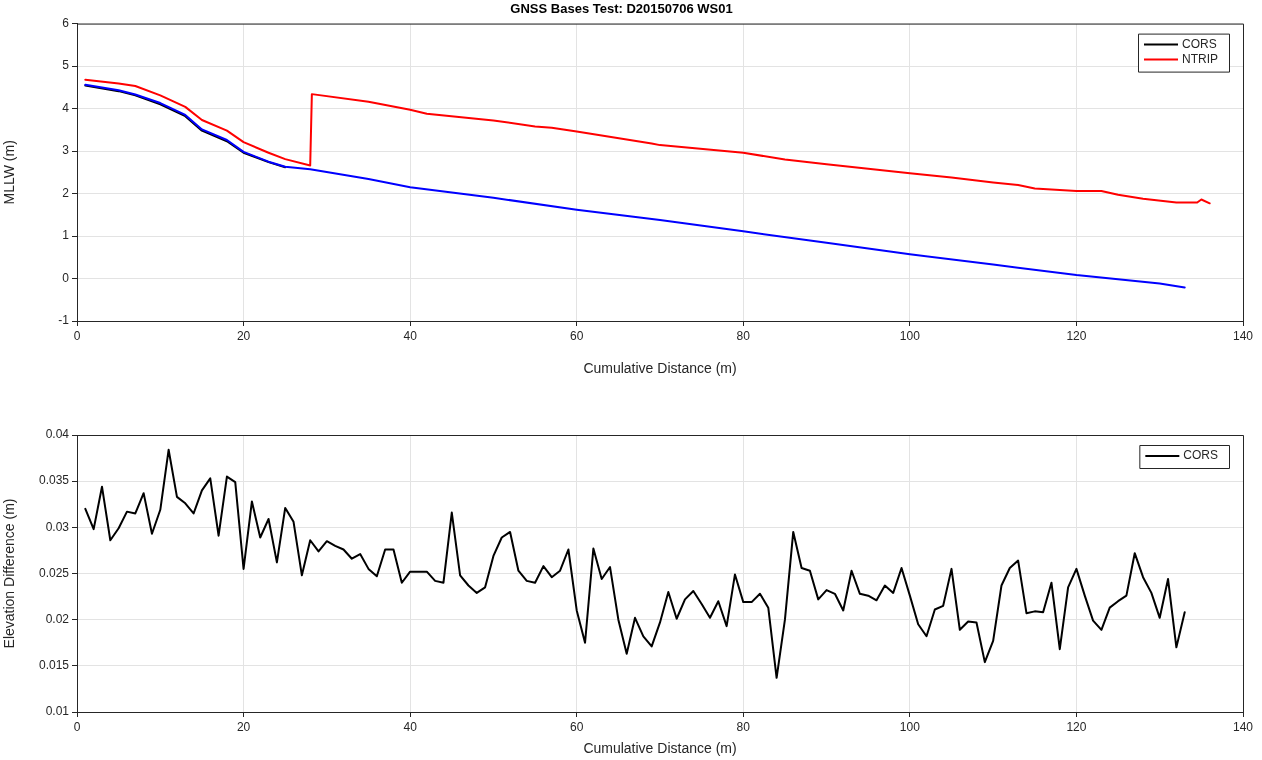  Describe the element at coordinates (57, 434) in the screenshot. I see `y-tick-label: 0.04` at that location.